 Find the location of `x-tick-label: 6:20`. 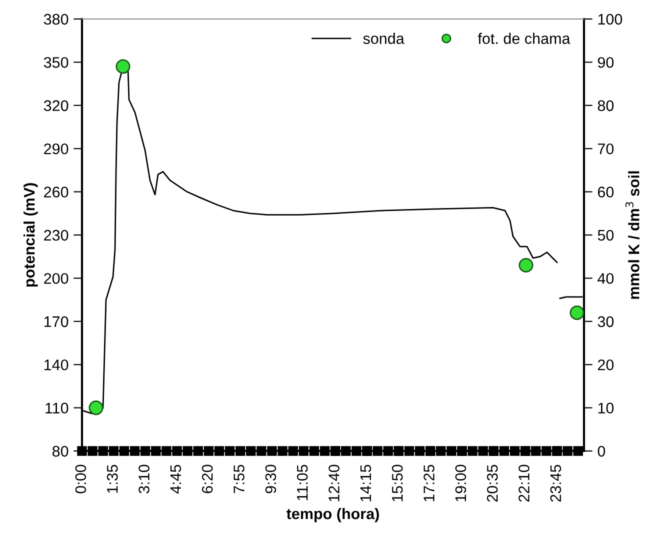

x-tick-label: 6:20 is located at coordinates (207, 479).